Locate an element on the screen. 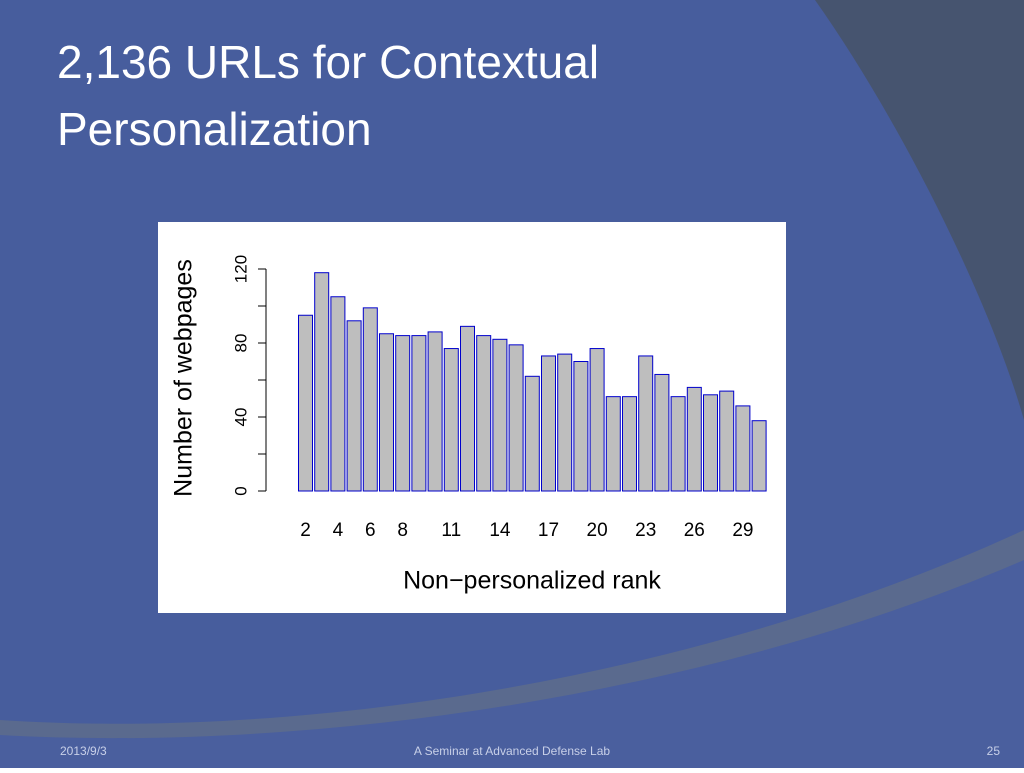 The width and height of the screenshot is (1024, 773). x-tick-label: 20 is located at coordinates (597, 530).